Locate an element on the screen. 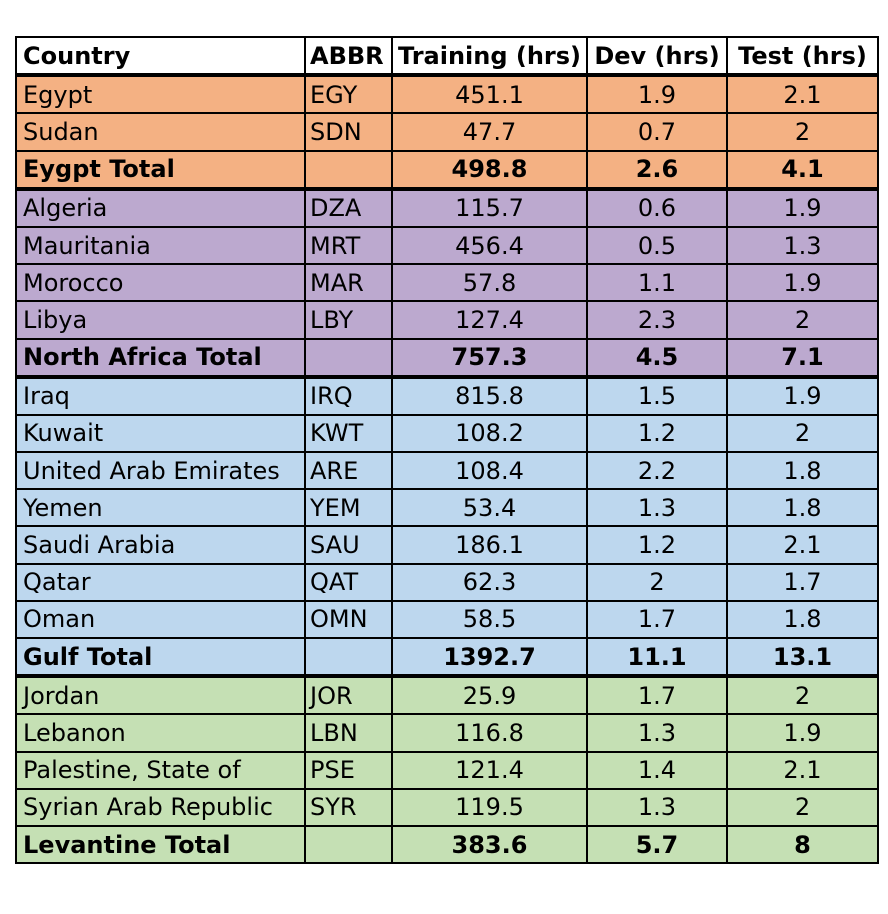  total-label-cell: Gulf Total is located at coordinates (160, 657).